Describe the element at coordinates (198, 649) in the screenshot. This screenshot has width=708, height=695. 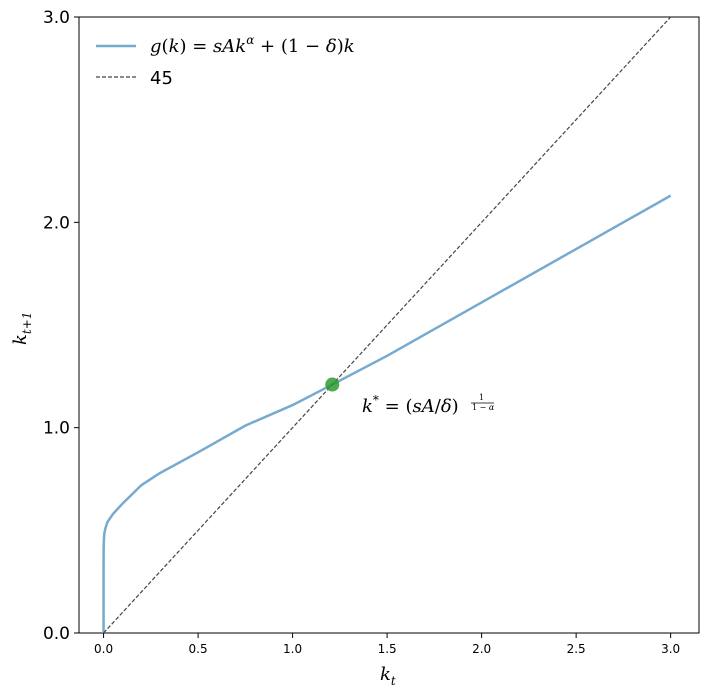
I see `x-tick-label-1: 0.5` at that location.